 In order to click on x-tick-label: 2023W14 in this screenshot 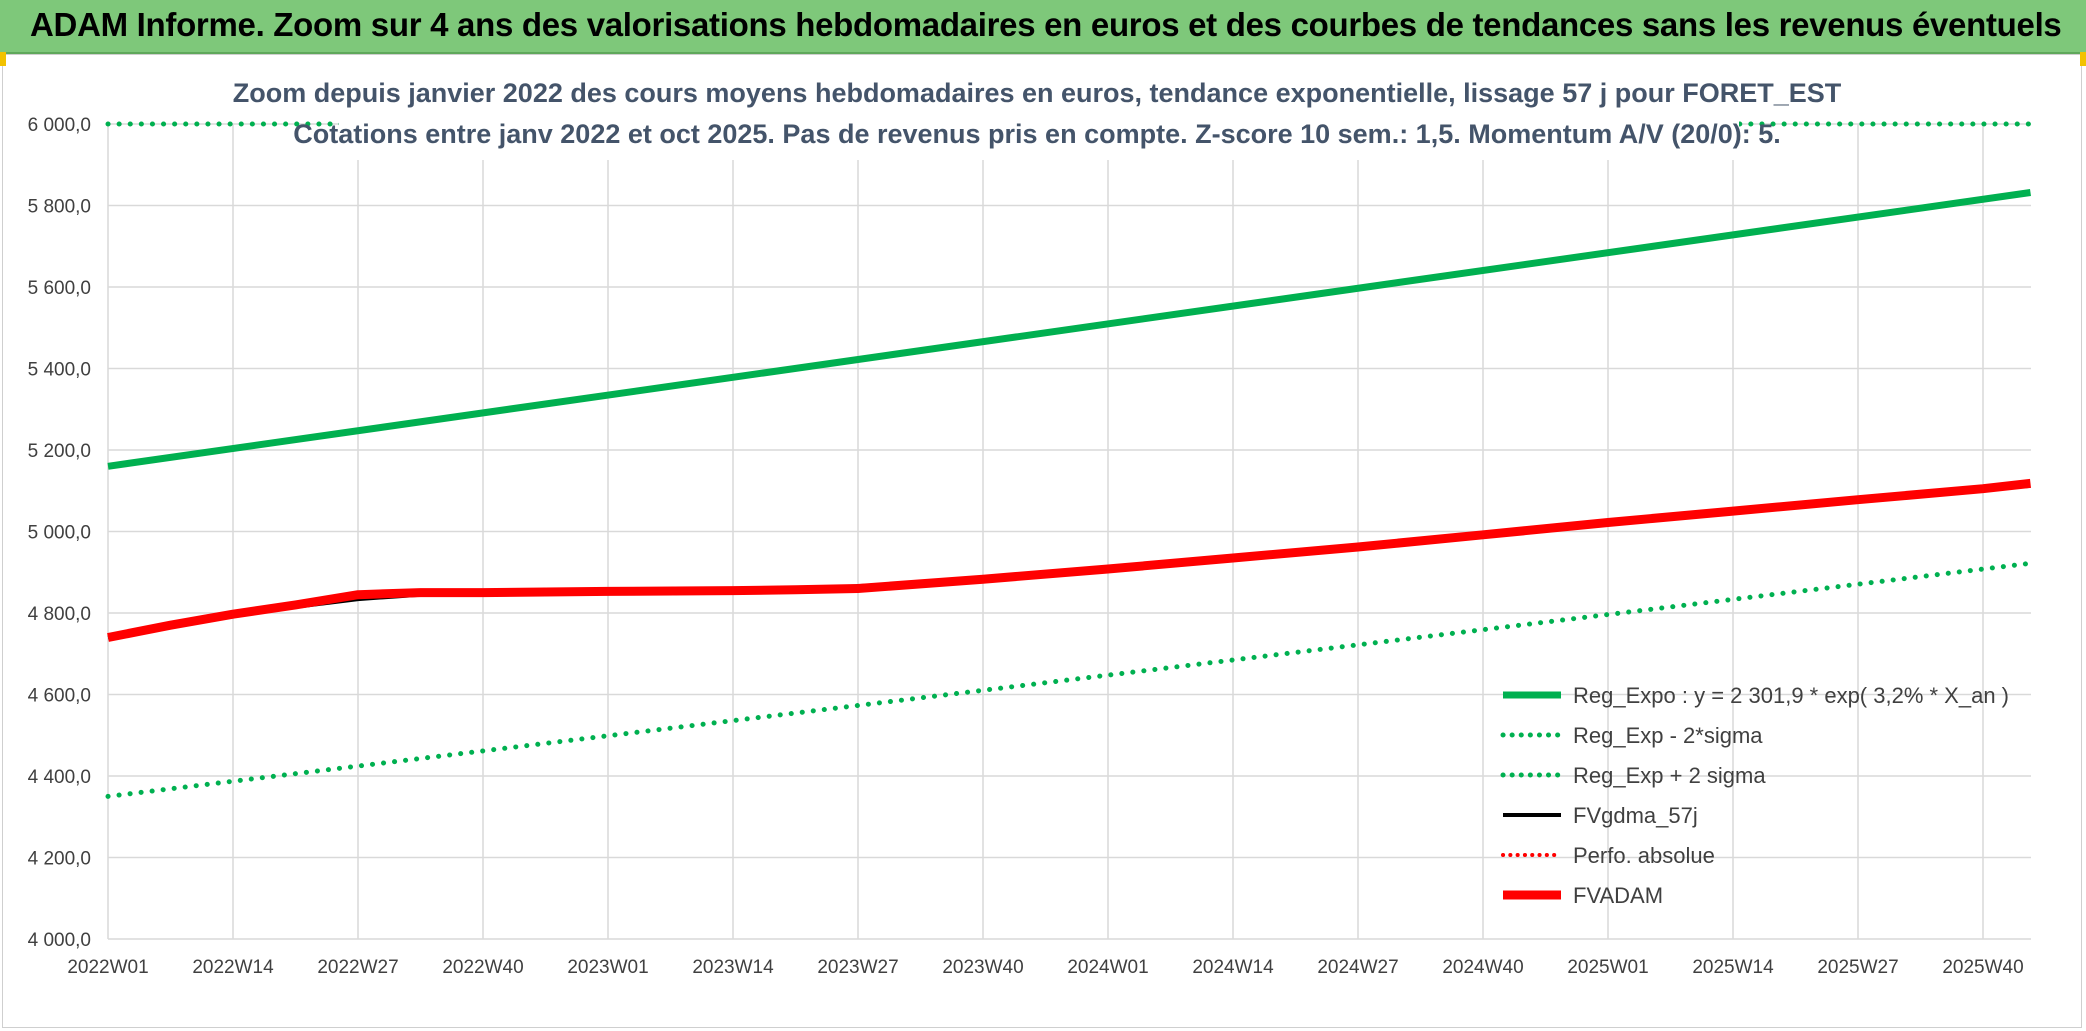, I will do `click(733, 967)`.